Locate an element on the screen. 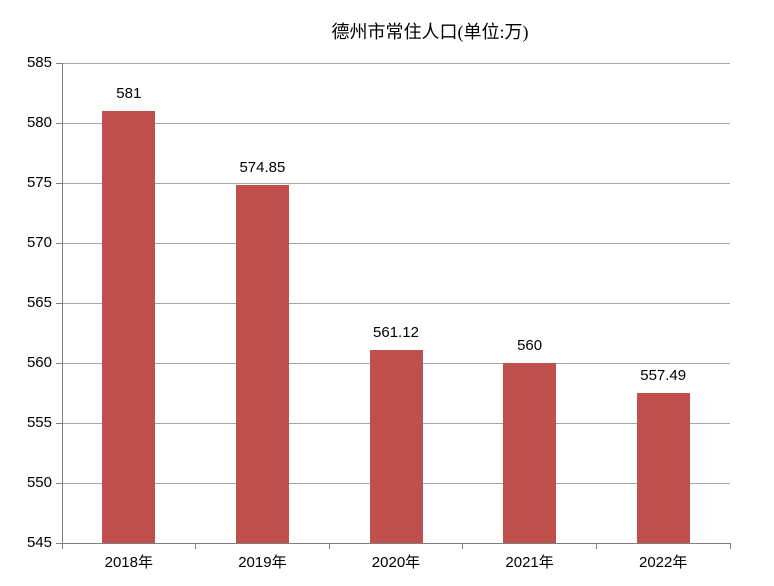  y-axis-tick-label: 575 is located at coordinates (39, 182).